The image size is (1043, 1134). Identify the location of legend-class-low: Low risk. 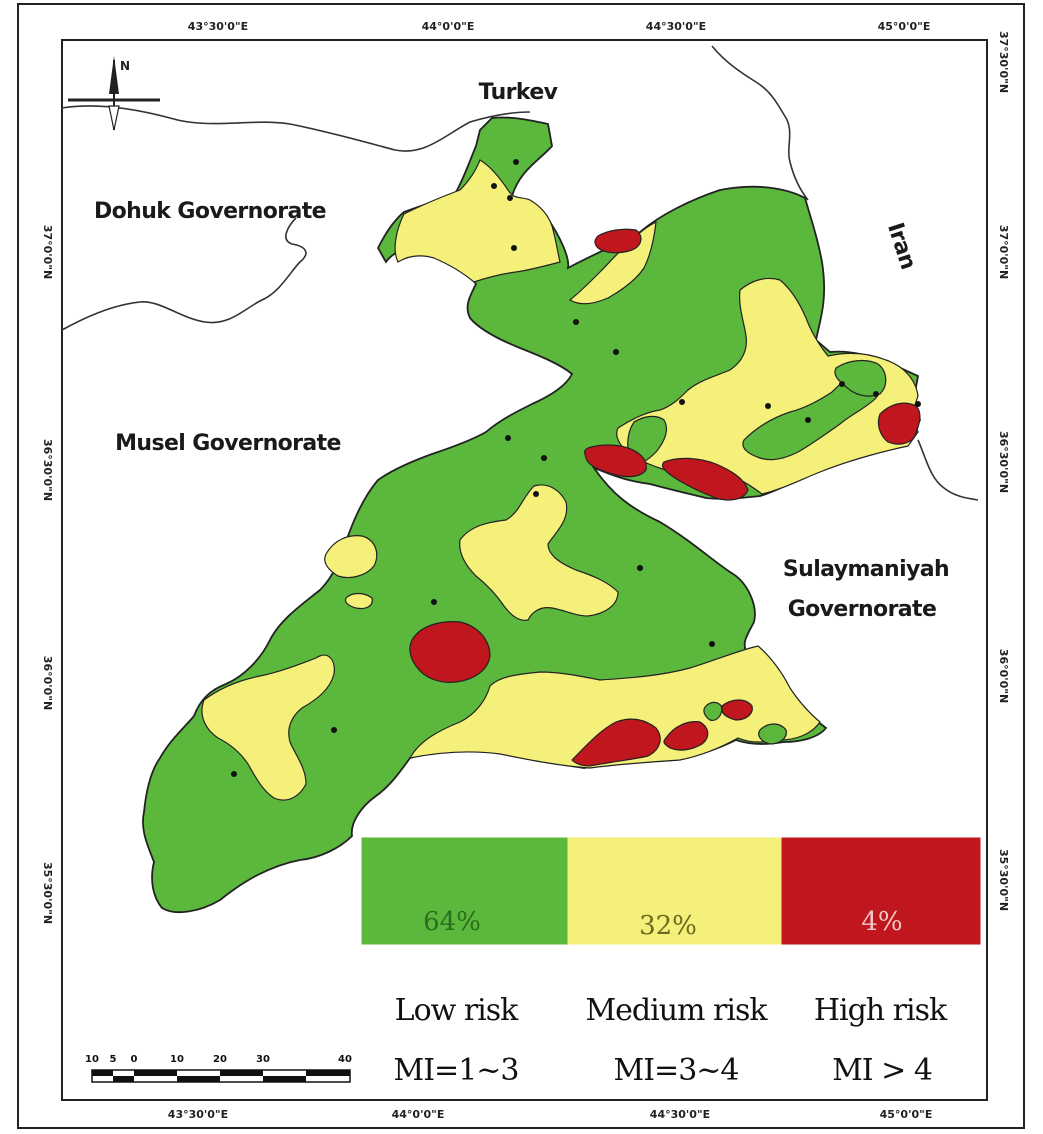
(457, 1010).